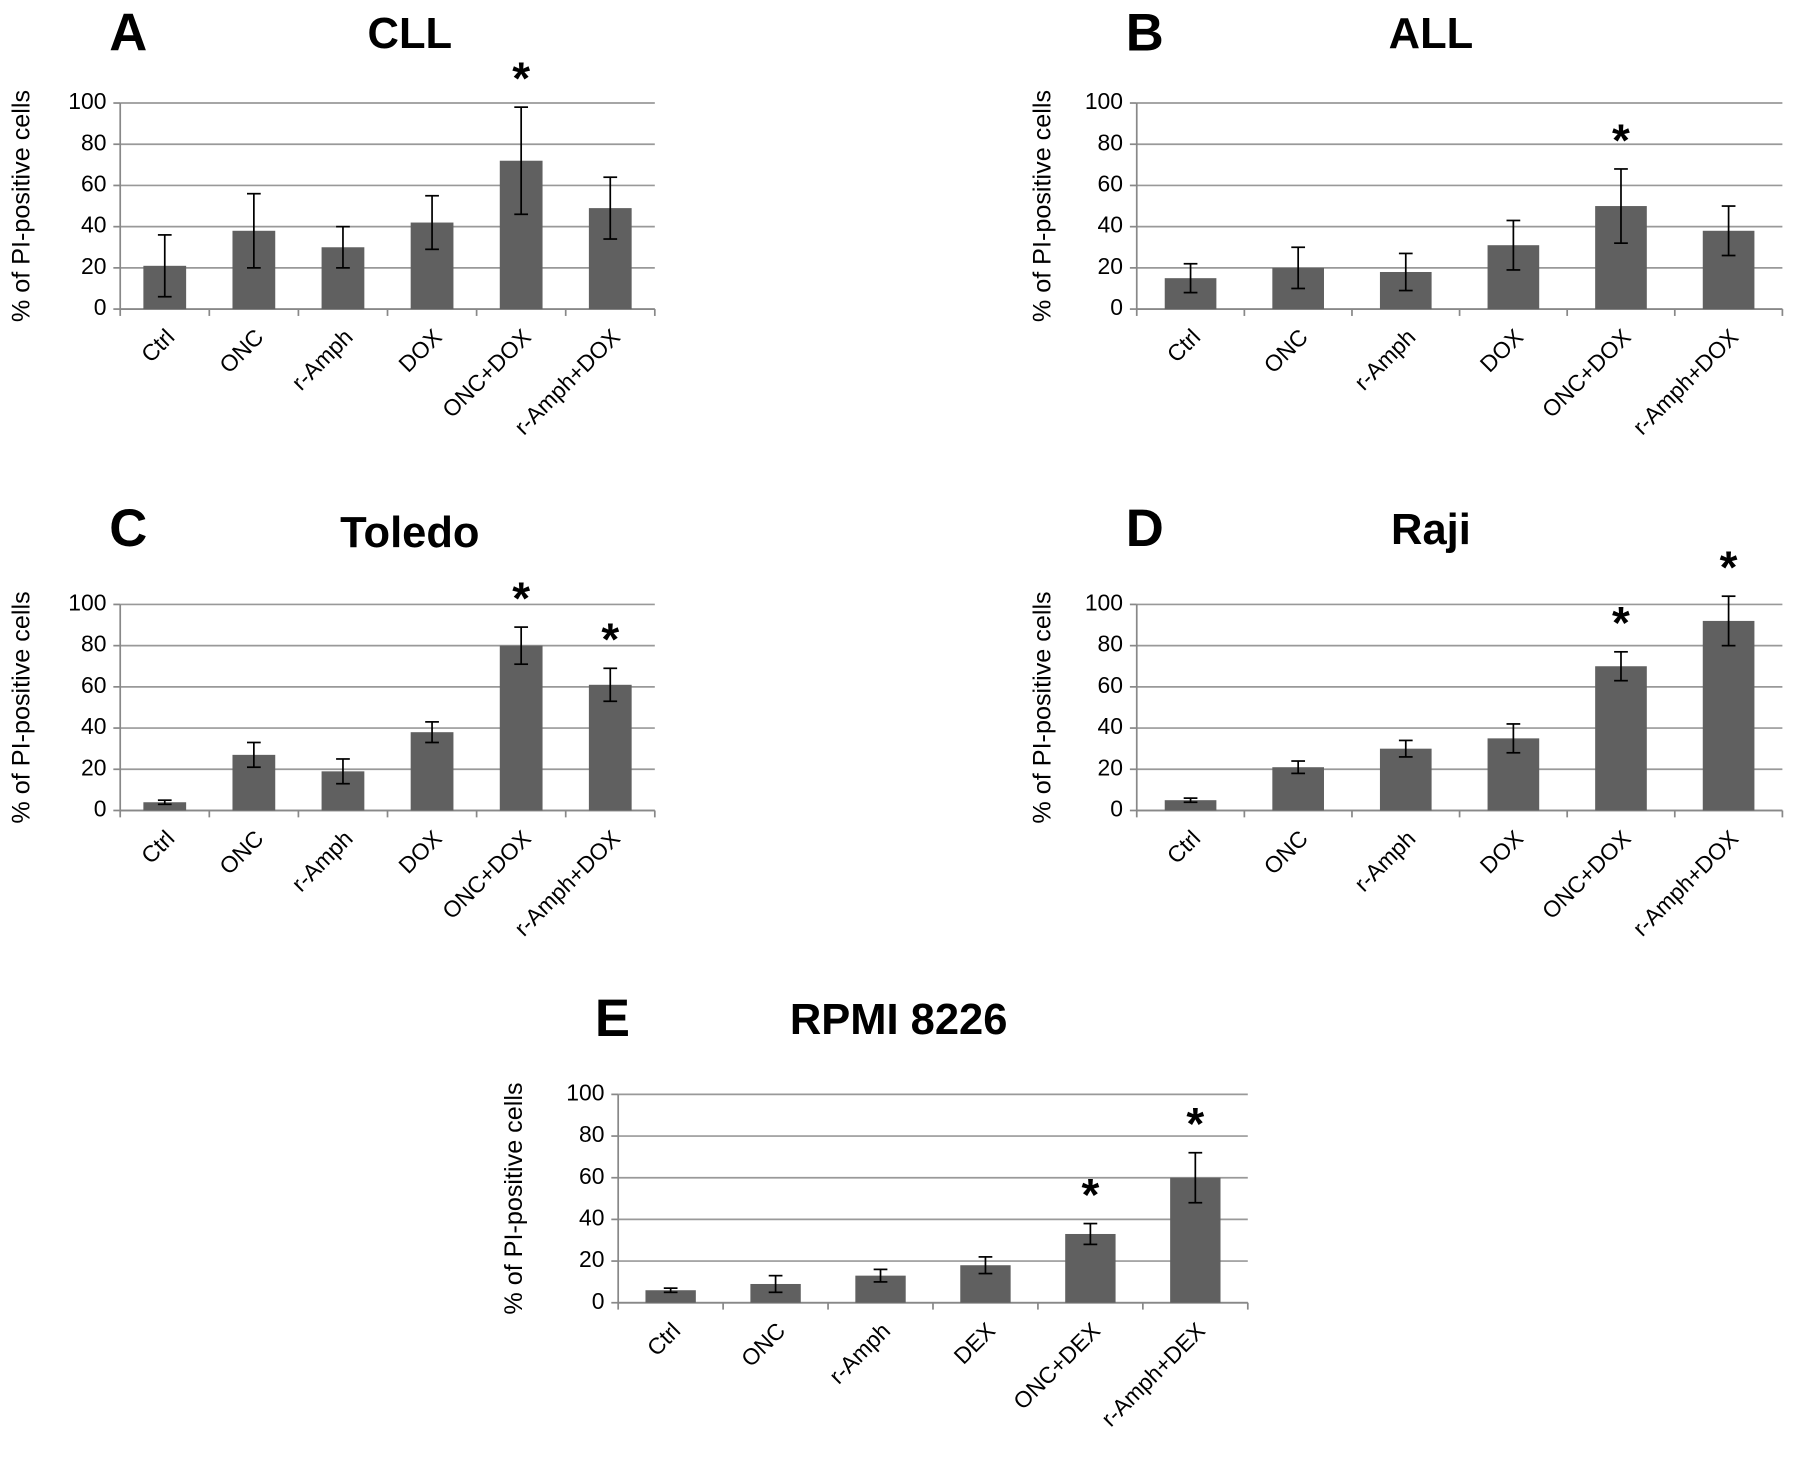 The width and height of the screenshot is (1795, 1463). I want to click on panel-letter: B, so click(1145, 33).